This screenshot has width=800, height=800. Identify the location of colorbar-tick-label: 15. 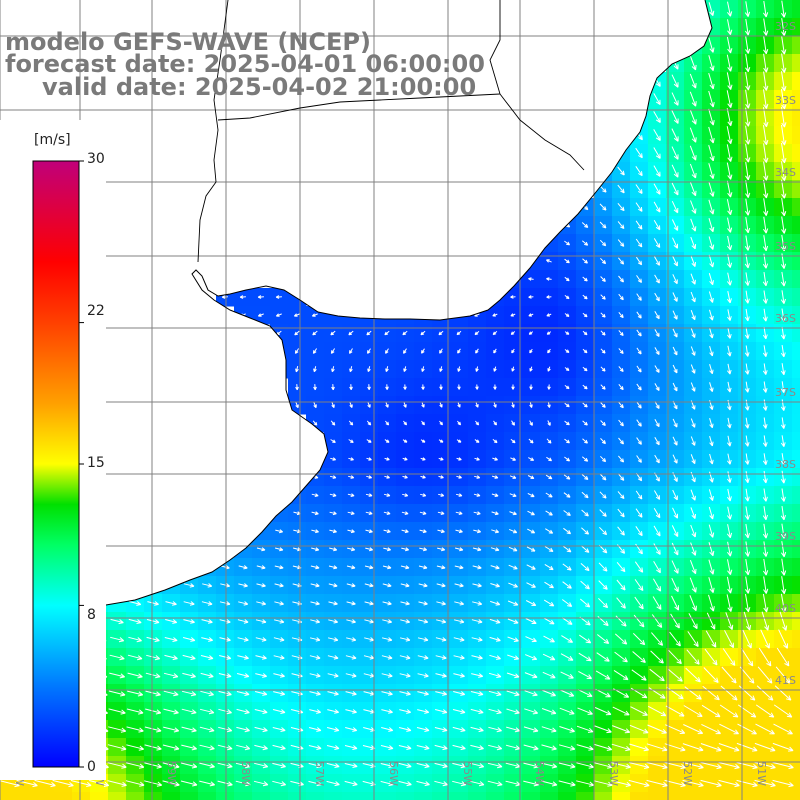
(96, 463).